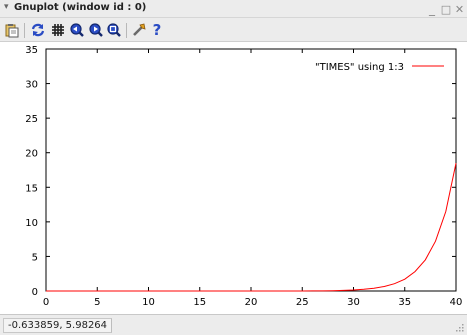  Describe the element at coordinates (31, 154) in the screenshot. I see `y-tick-label: 20` at that location.